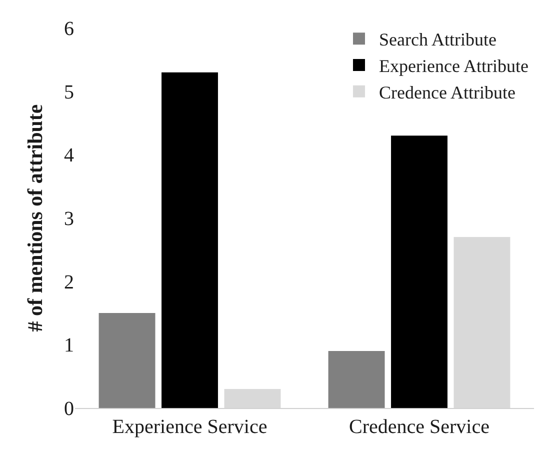 The image size is (554, 463). I want to click on legend-label: Credence Attribute, so click(447, 92).